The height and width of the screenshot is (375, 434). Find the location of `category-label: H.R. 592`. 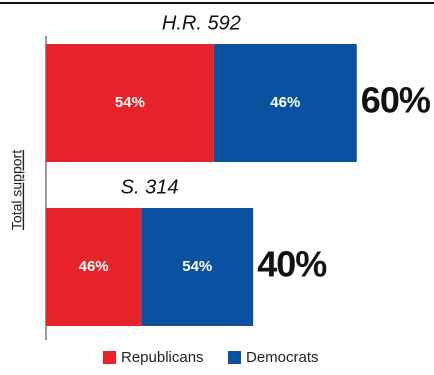

category-label: H.R. 592 is located at coordinates (201, 23).